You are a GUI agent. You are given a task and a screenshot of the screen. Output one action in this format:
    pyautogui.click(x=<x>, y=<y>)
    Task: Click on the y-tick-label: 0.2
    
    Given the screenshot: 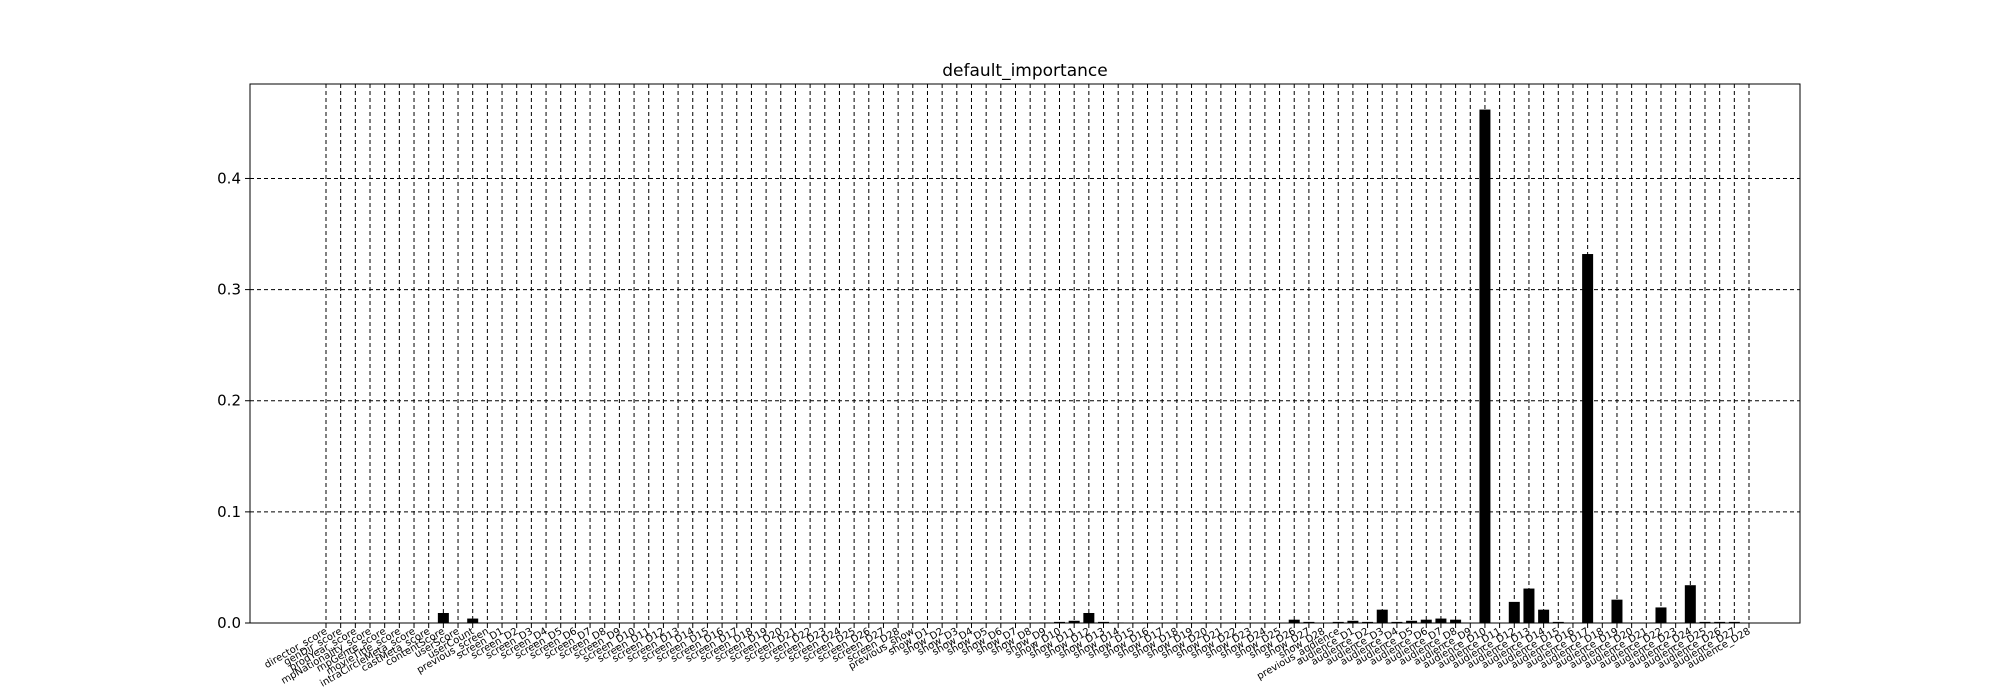 What is the action you would take?
    pyautogui.click(x=229, y=401)
    